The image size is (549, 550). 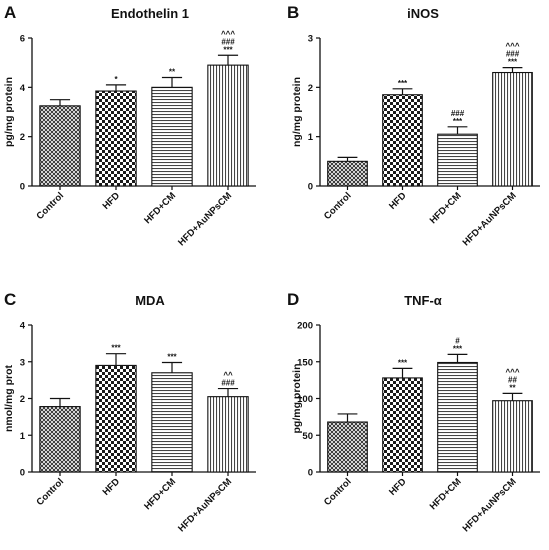 I want to click on panel-title: MDA, so click(x=150, y=300).